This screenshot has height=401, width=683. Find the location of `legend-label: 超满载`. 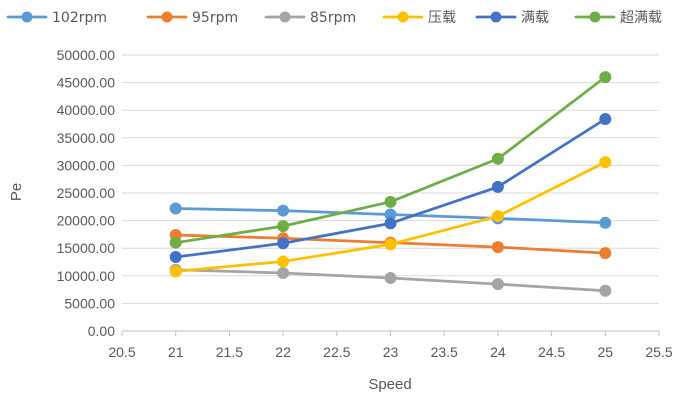

legend-label: 超满载 is located at coordinates (641, 18).